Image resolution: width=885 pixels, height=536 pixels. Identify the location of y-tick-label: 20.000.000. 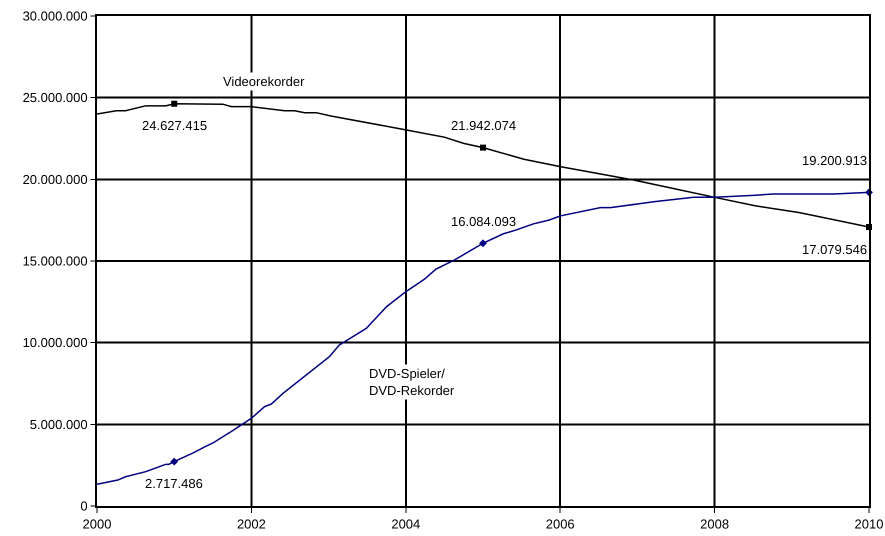
(55, 179).